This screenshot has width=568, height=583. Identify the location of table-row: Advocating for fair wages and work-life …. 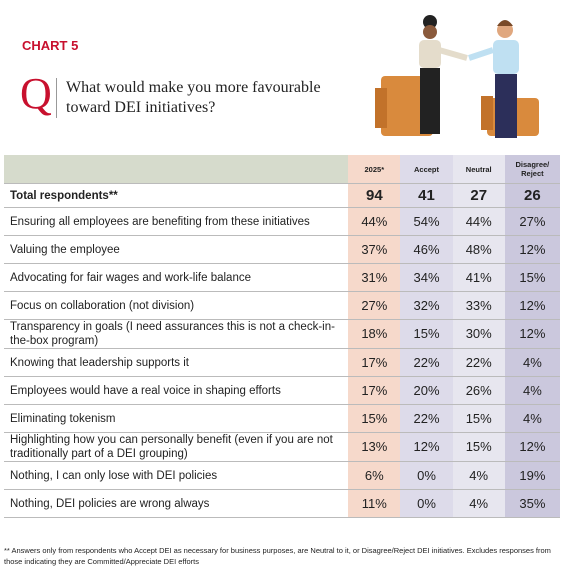
(282, 277).